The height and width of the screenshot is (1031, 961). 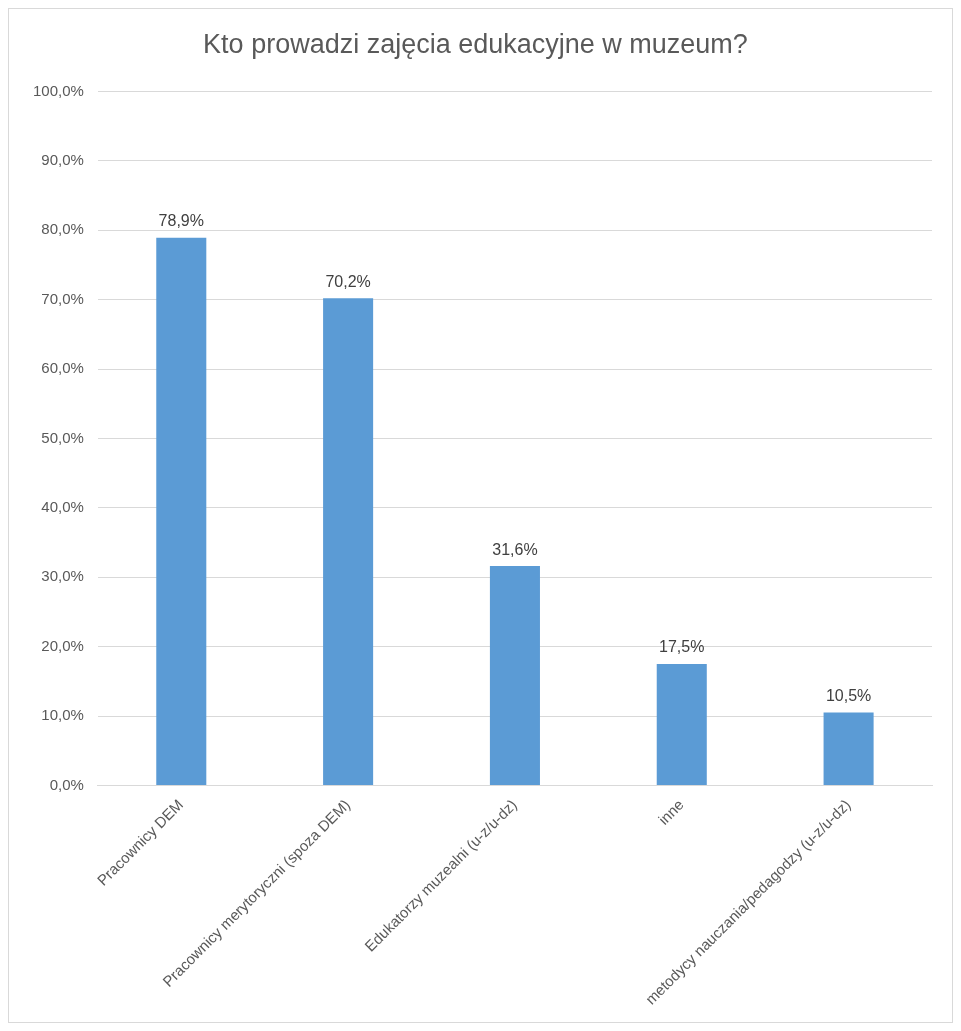 I want to click on y-tick-label: 10,0%, so click(x=62, y=715).